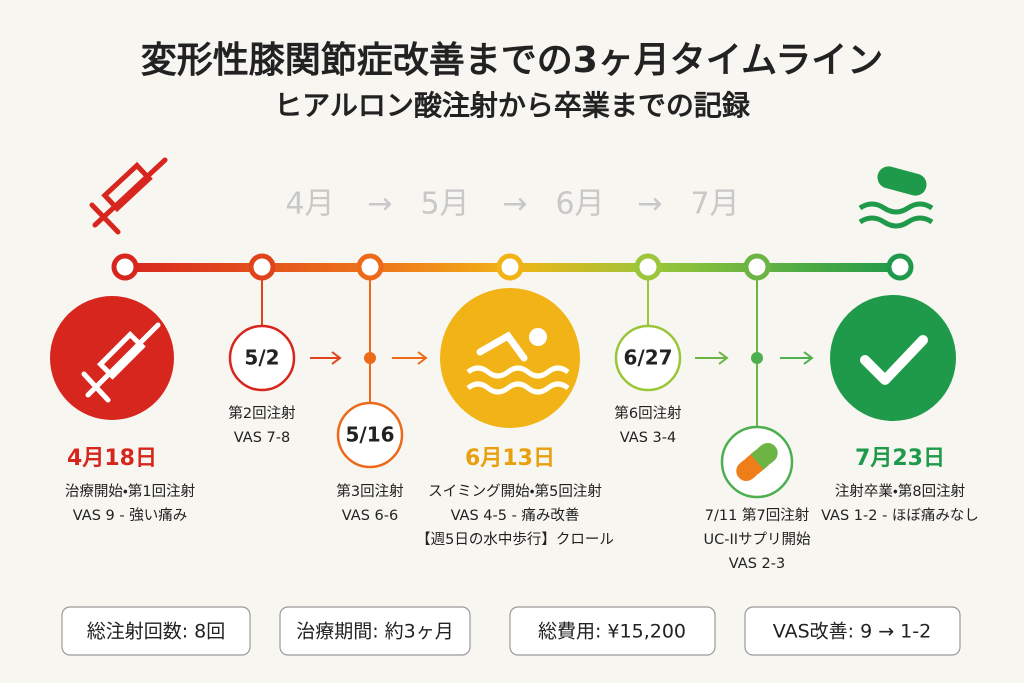  I want to click on event-text: VAS 7-8, so click(262, 438).